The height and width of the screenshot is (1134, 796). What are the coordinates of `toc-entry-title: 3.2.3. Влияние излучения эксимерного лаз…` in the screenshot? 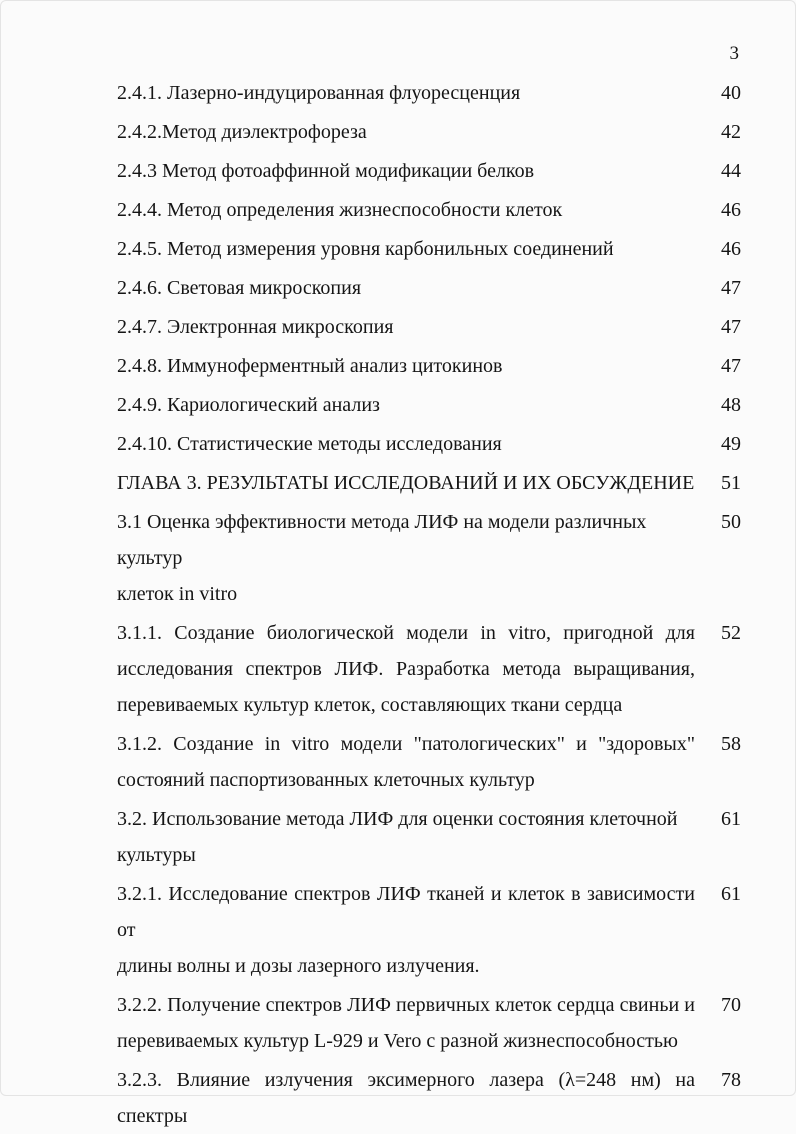 It's located at (406, 1098).